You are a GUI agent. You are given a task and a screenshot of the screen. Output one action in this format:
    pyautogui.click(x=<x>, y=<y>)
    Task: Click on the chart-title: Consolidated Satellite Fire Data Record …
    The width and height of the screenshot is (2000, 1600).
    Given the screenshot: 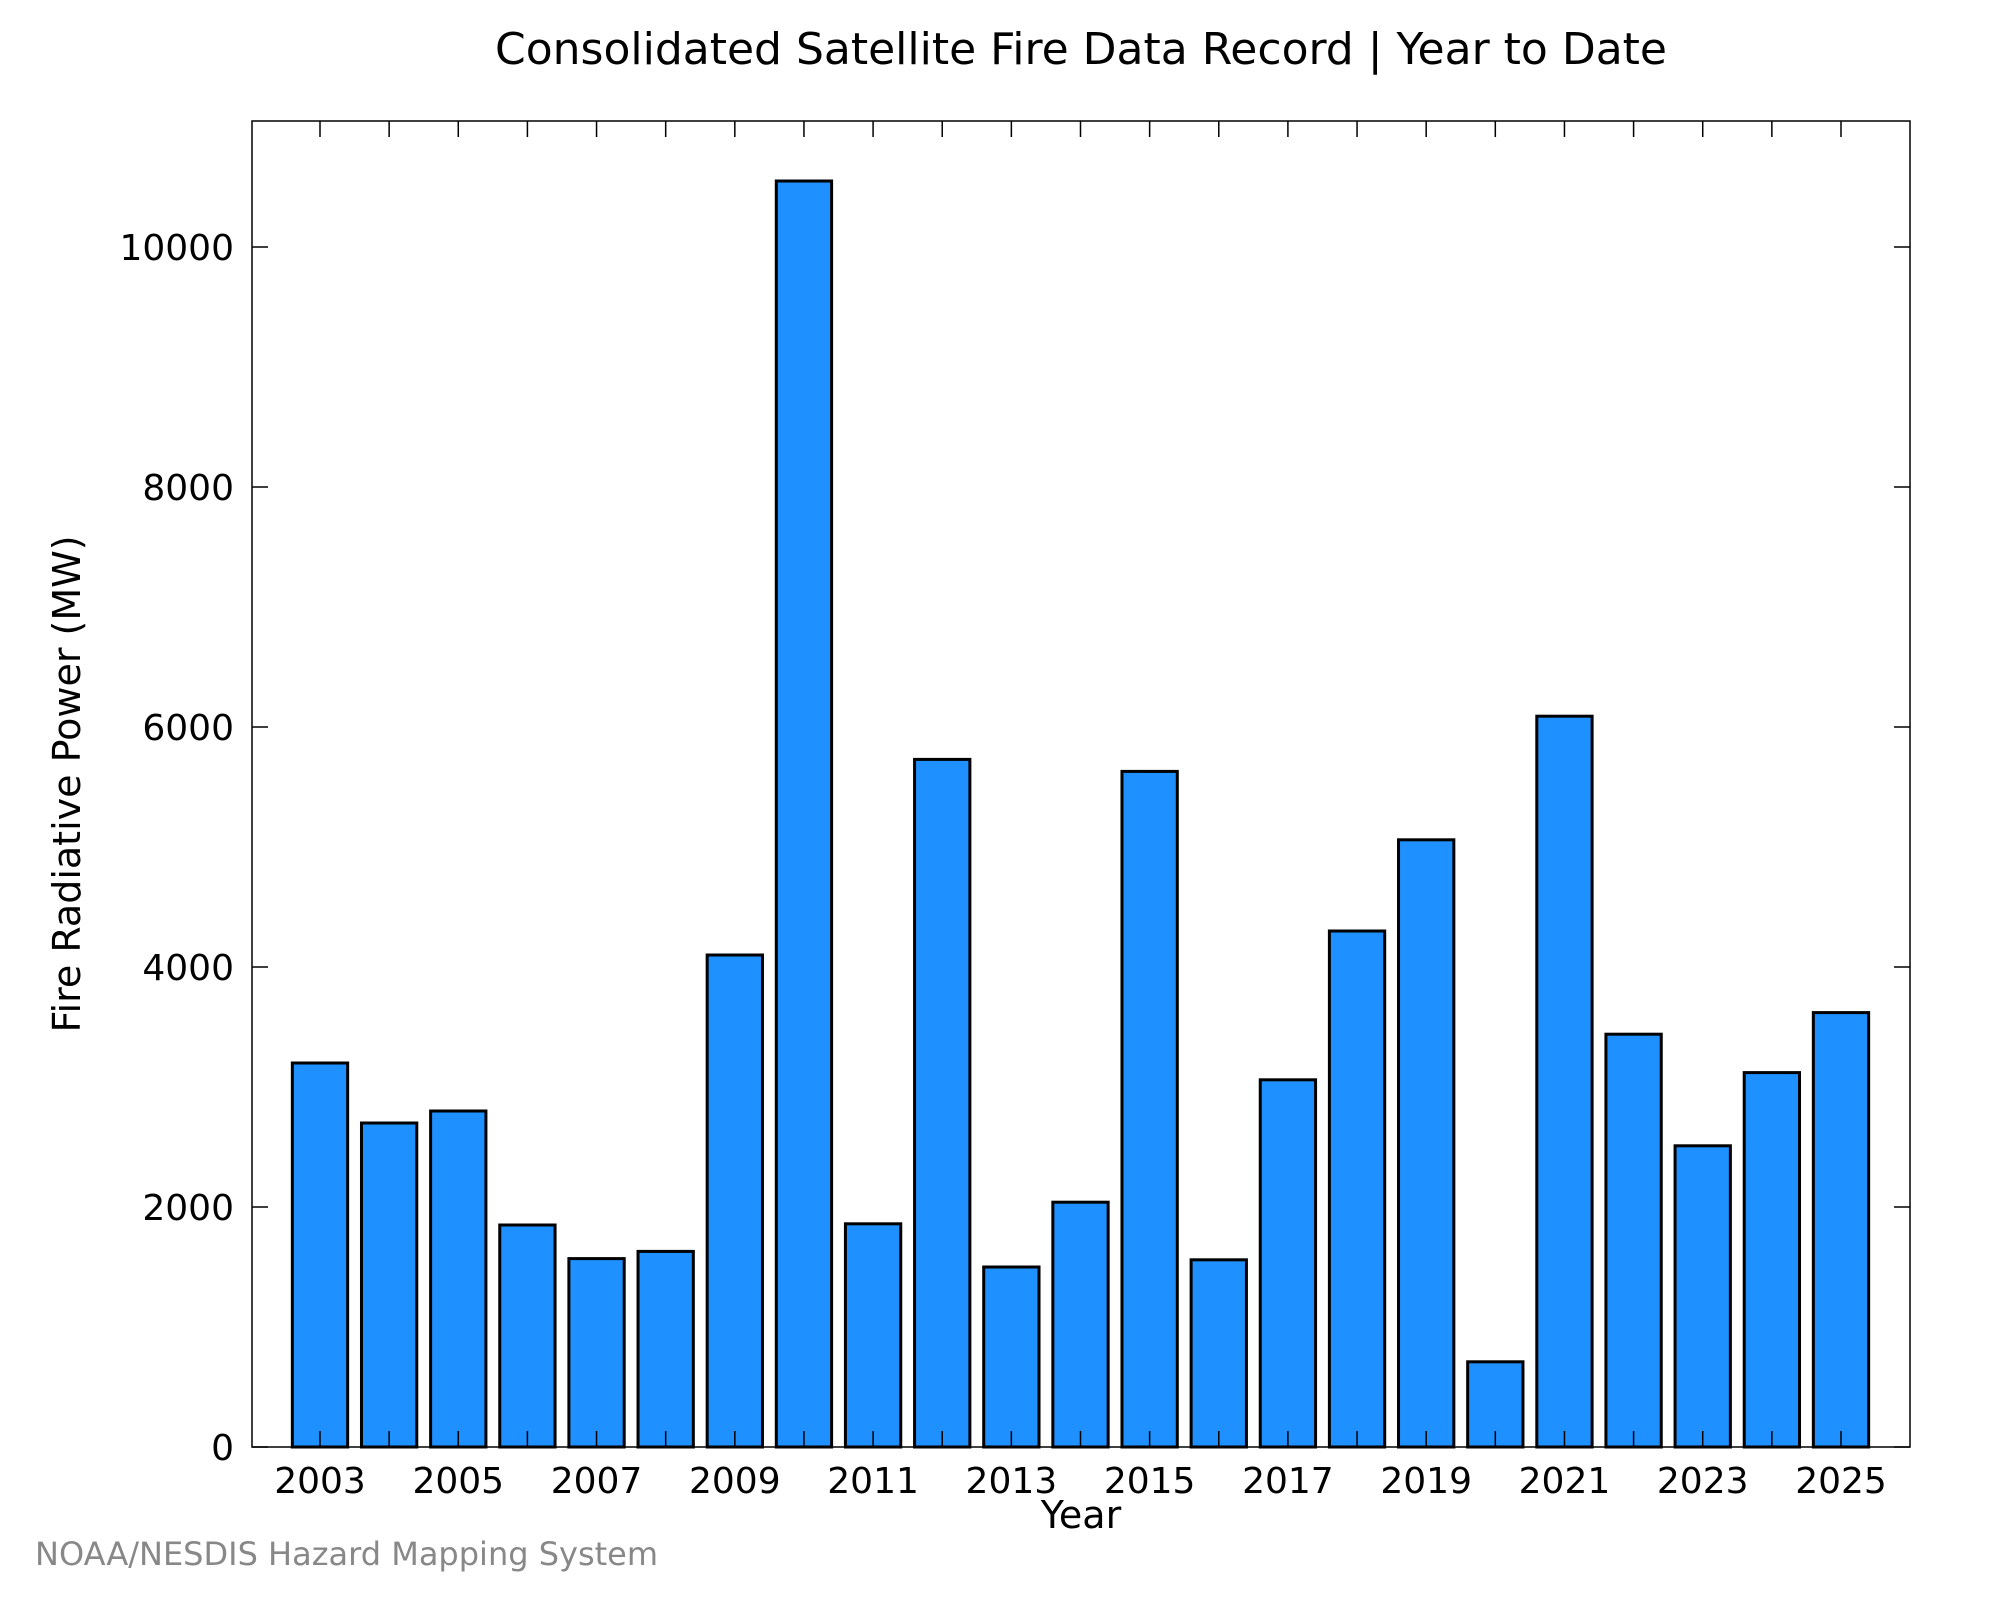 What is the action you would take?
    pyautogui.click(x=1081, y=49)
    